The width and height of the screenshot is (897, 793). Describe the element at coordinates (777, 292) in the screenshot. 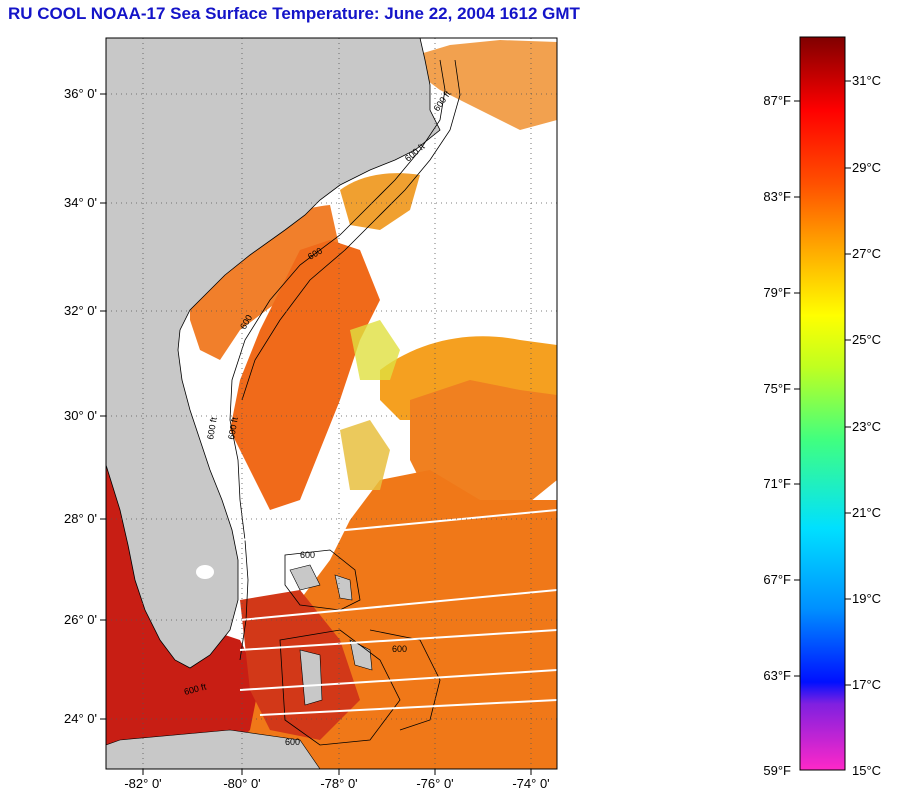

I see `colorbar-fahrenheit-label: 79°F` at that location.